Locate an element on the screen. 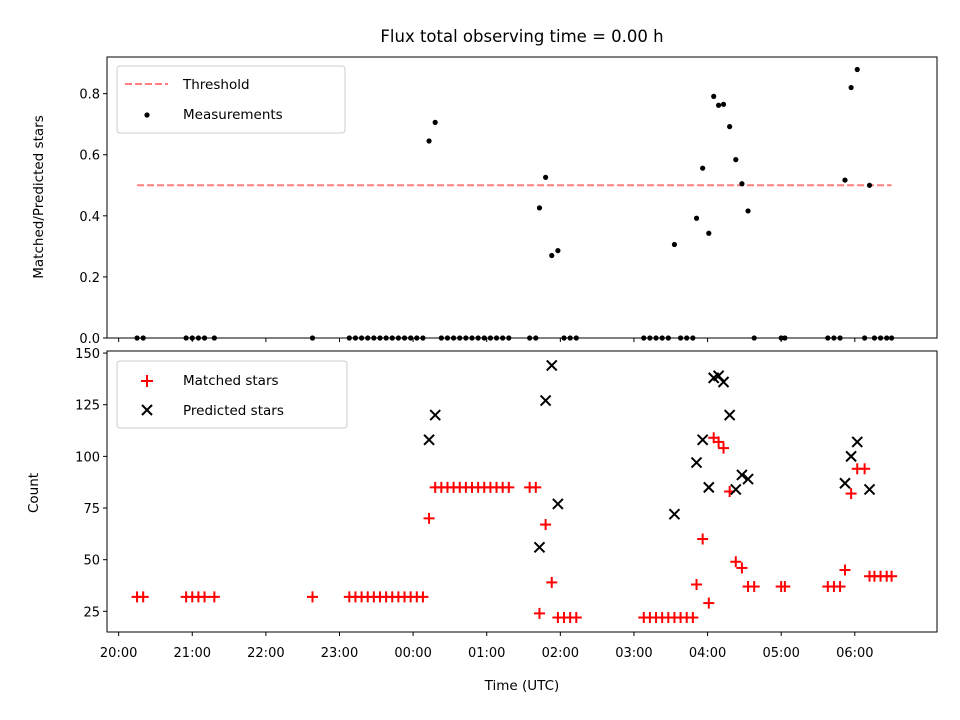 The height and width of the screenshot is (720, 960). x-tick-label: 05:00 is located at coordinates (780, 653).